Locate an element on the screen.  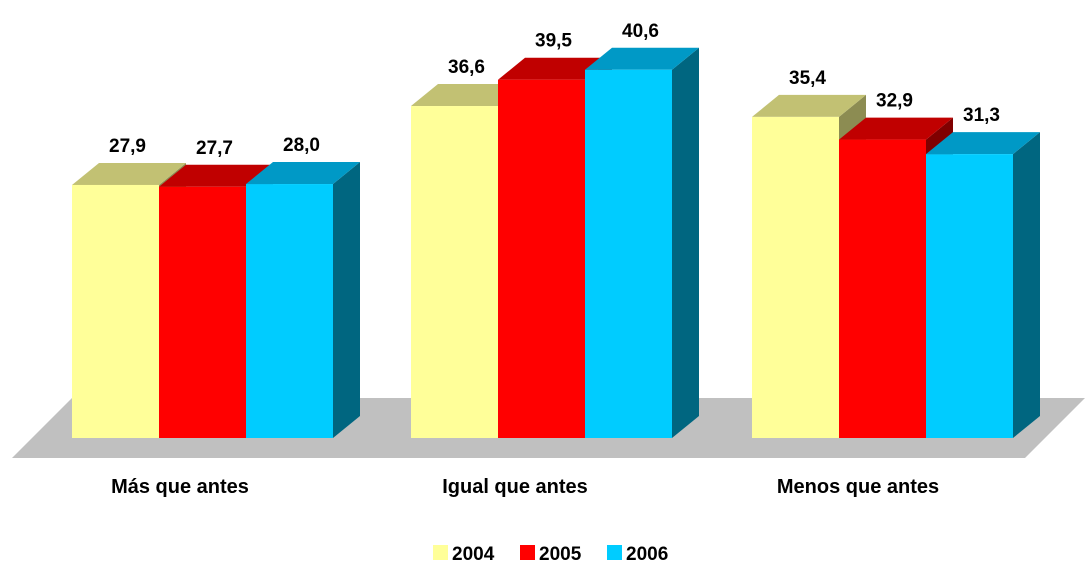
category-label-menos: Menos que antes is located at coordinates (858, 487).